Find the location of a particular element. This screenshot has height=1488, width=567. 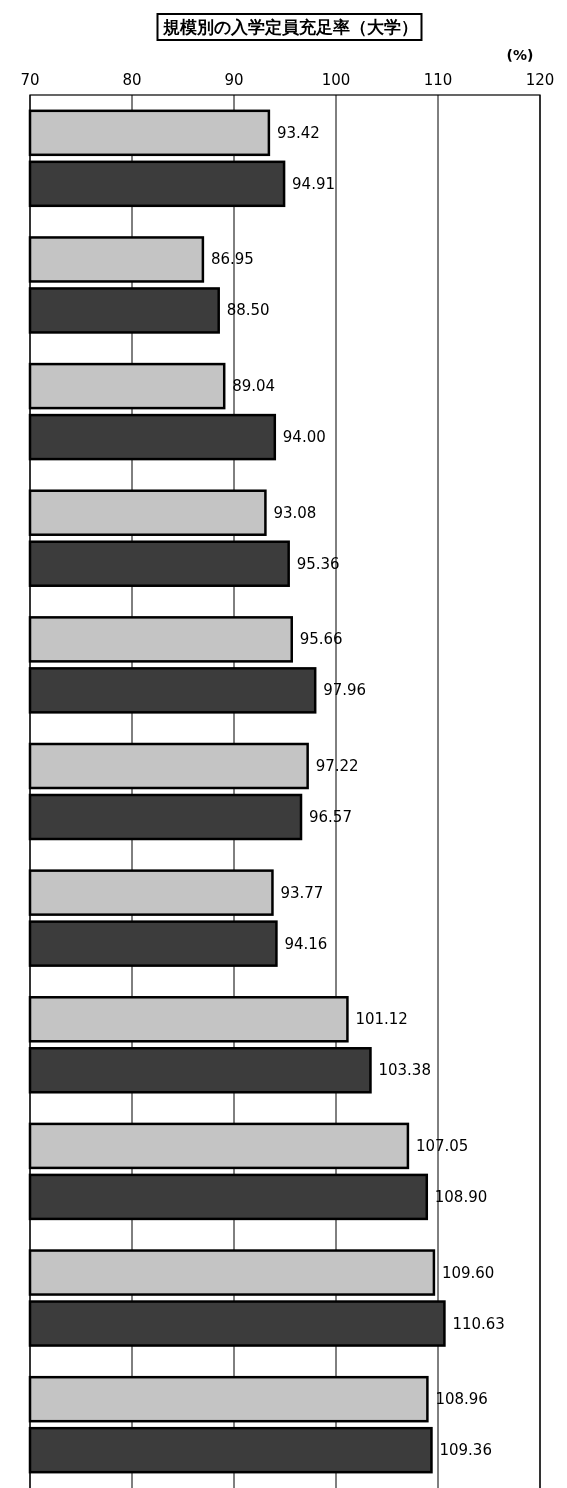

data-label: 97.22 is located at coordinates (337, 766).